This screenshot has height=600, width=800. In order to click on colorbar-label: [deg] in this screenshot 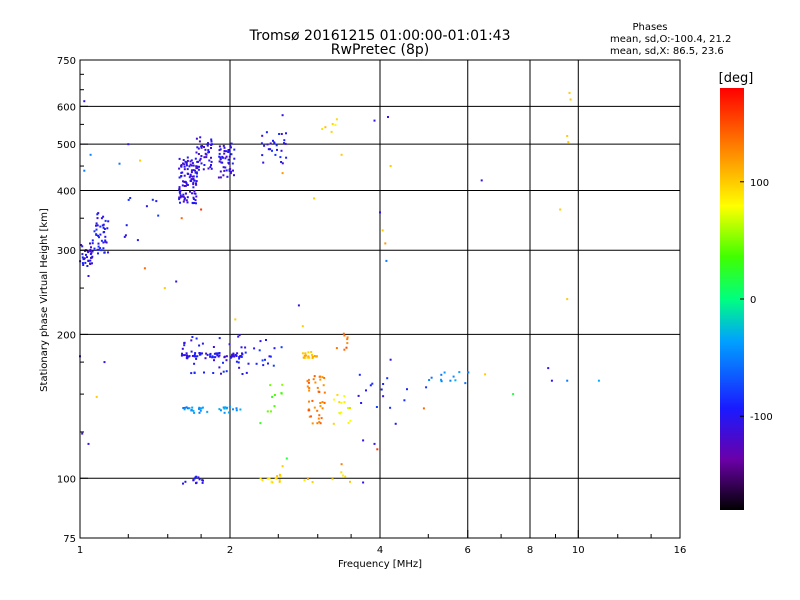, I will do `click(736, 78)`.